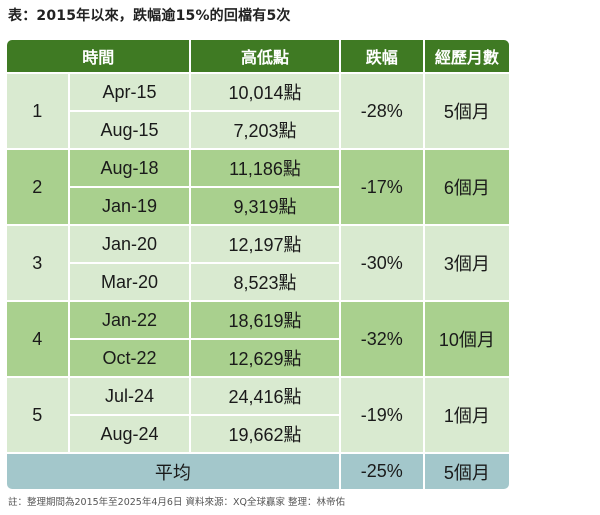 The image size is (600, 515). What do you see at coordinates (381, 415) in the screenshot?
I see `drop-value: -19%` at bounding box center [381, 415].